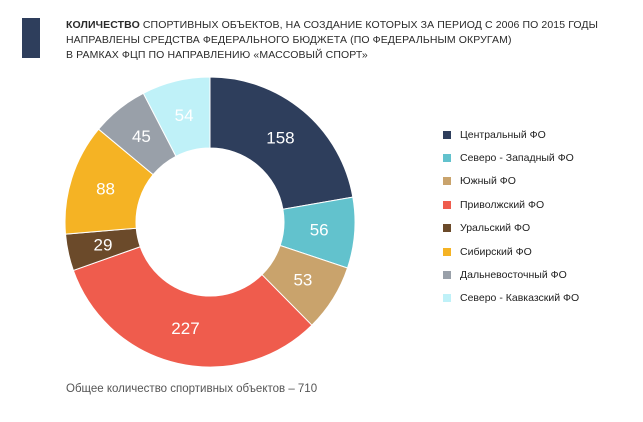  I want to click on slice-value-label-4: 227, so click(185, 328).